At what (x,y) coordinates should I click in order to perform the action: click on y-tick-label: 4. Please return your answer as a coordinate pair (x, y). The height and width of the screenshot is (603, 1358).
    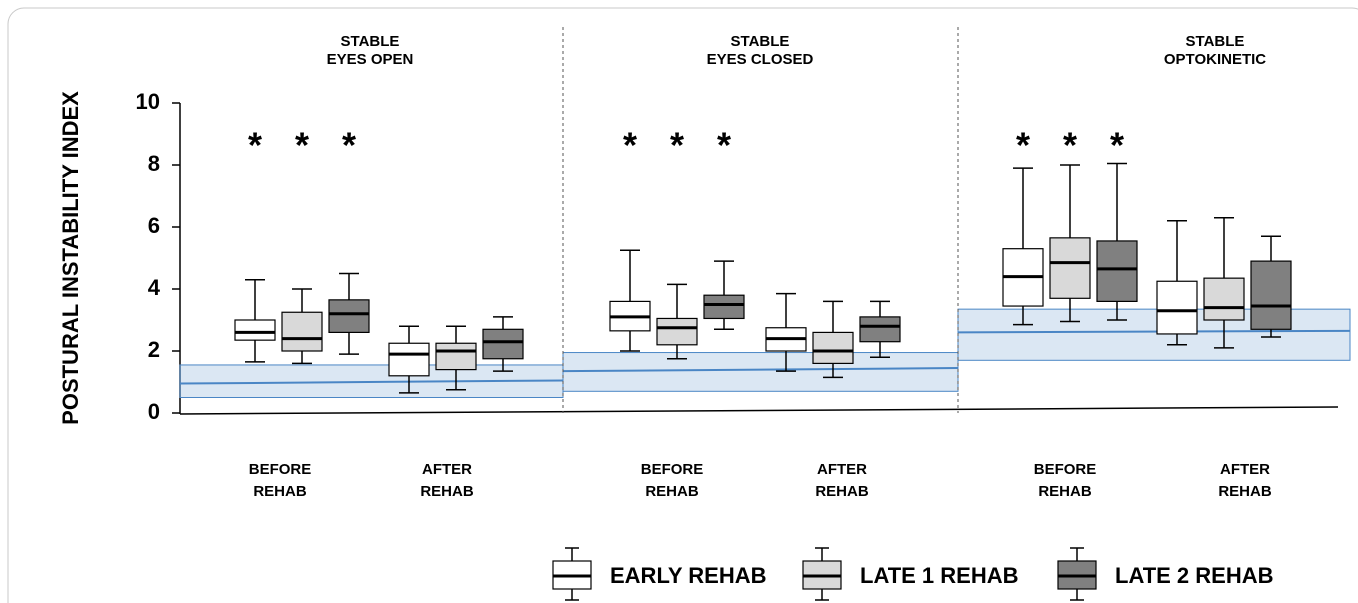
    Looking at the image, I should click on (154, 287).